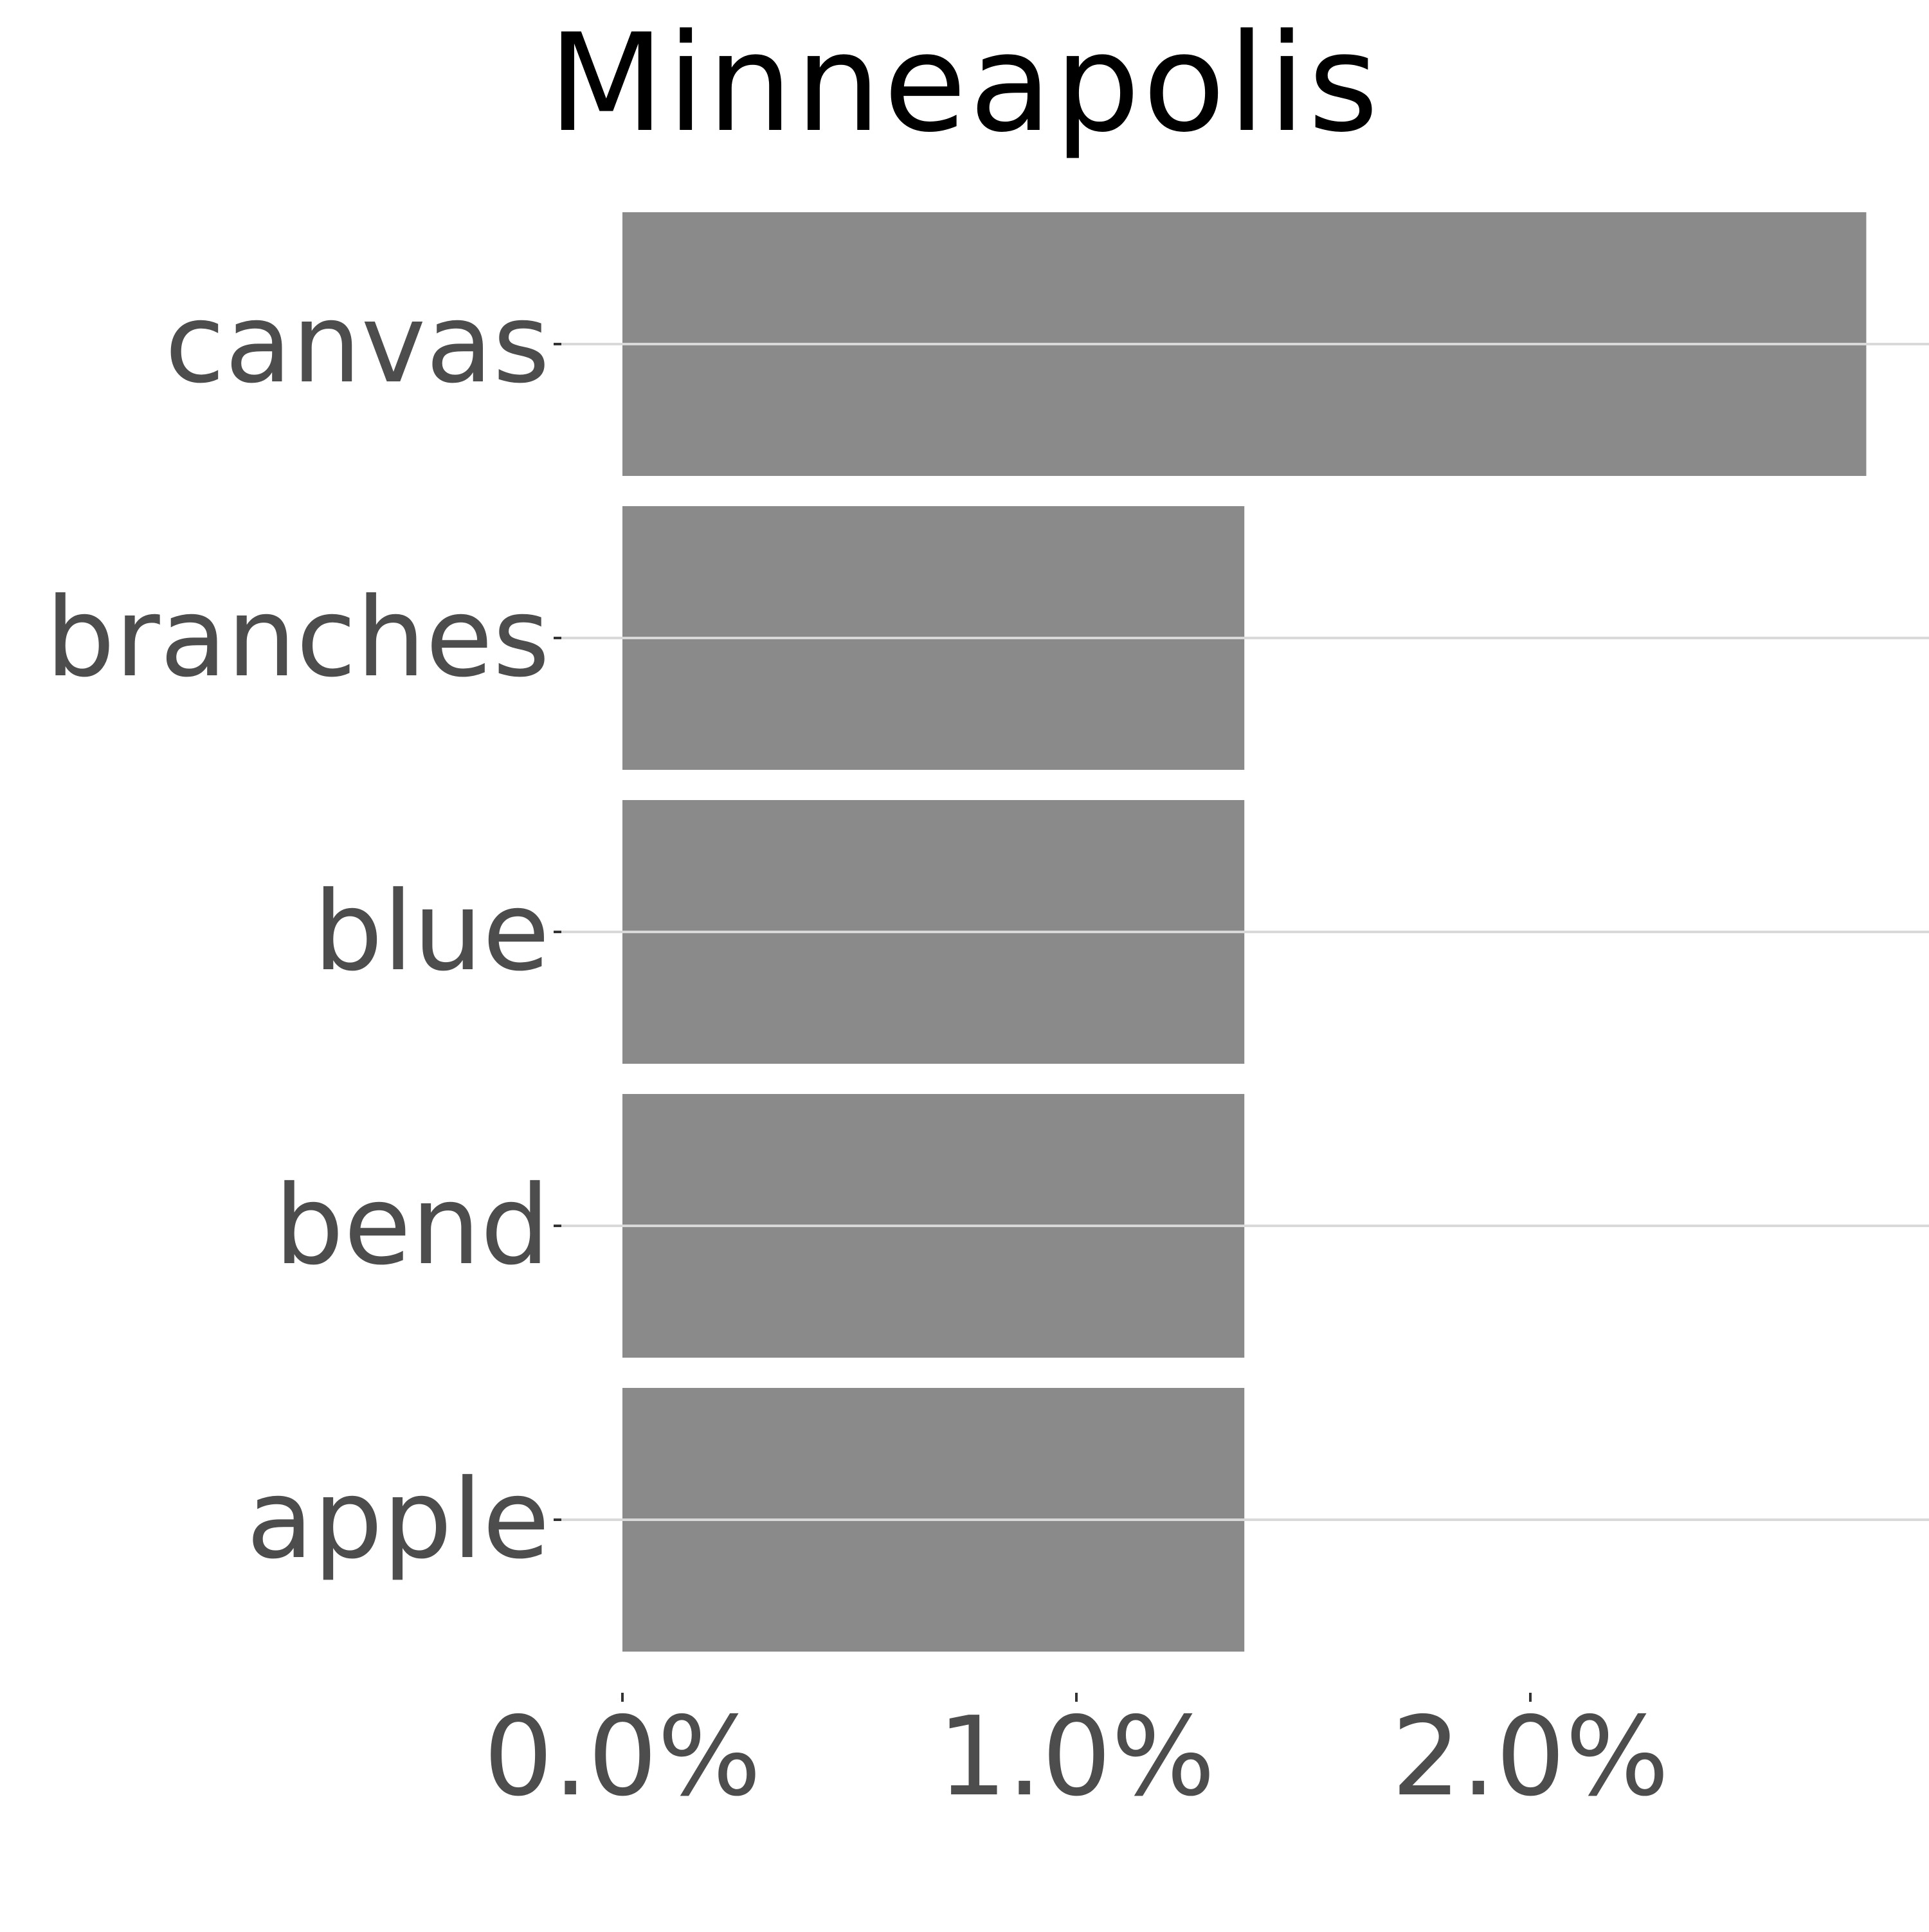  What do you see at coordinates (1530, 1757) in the screenshot?
I see `x-tick-label-2: 2.0%` at bounding box center [1530, 1757].